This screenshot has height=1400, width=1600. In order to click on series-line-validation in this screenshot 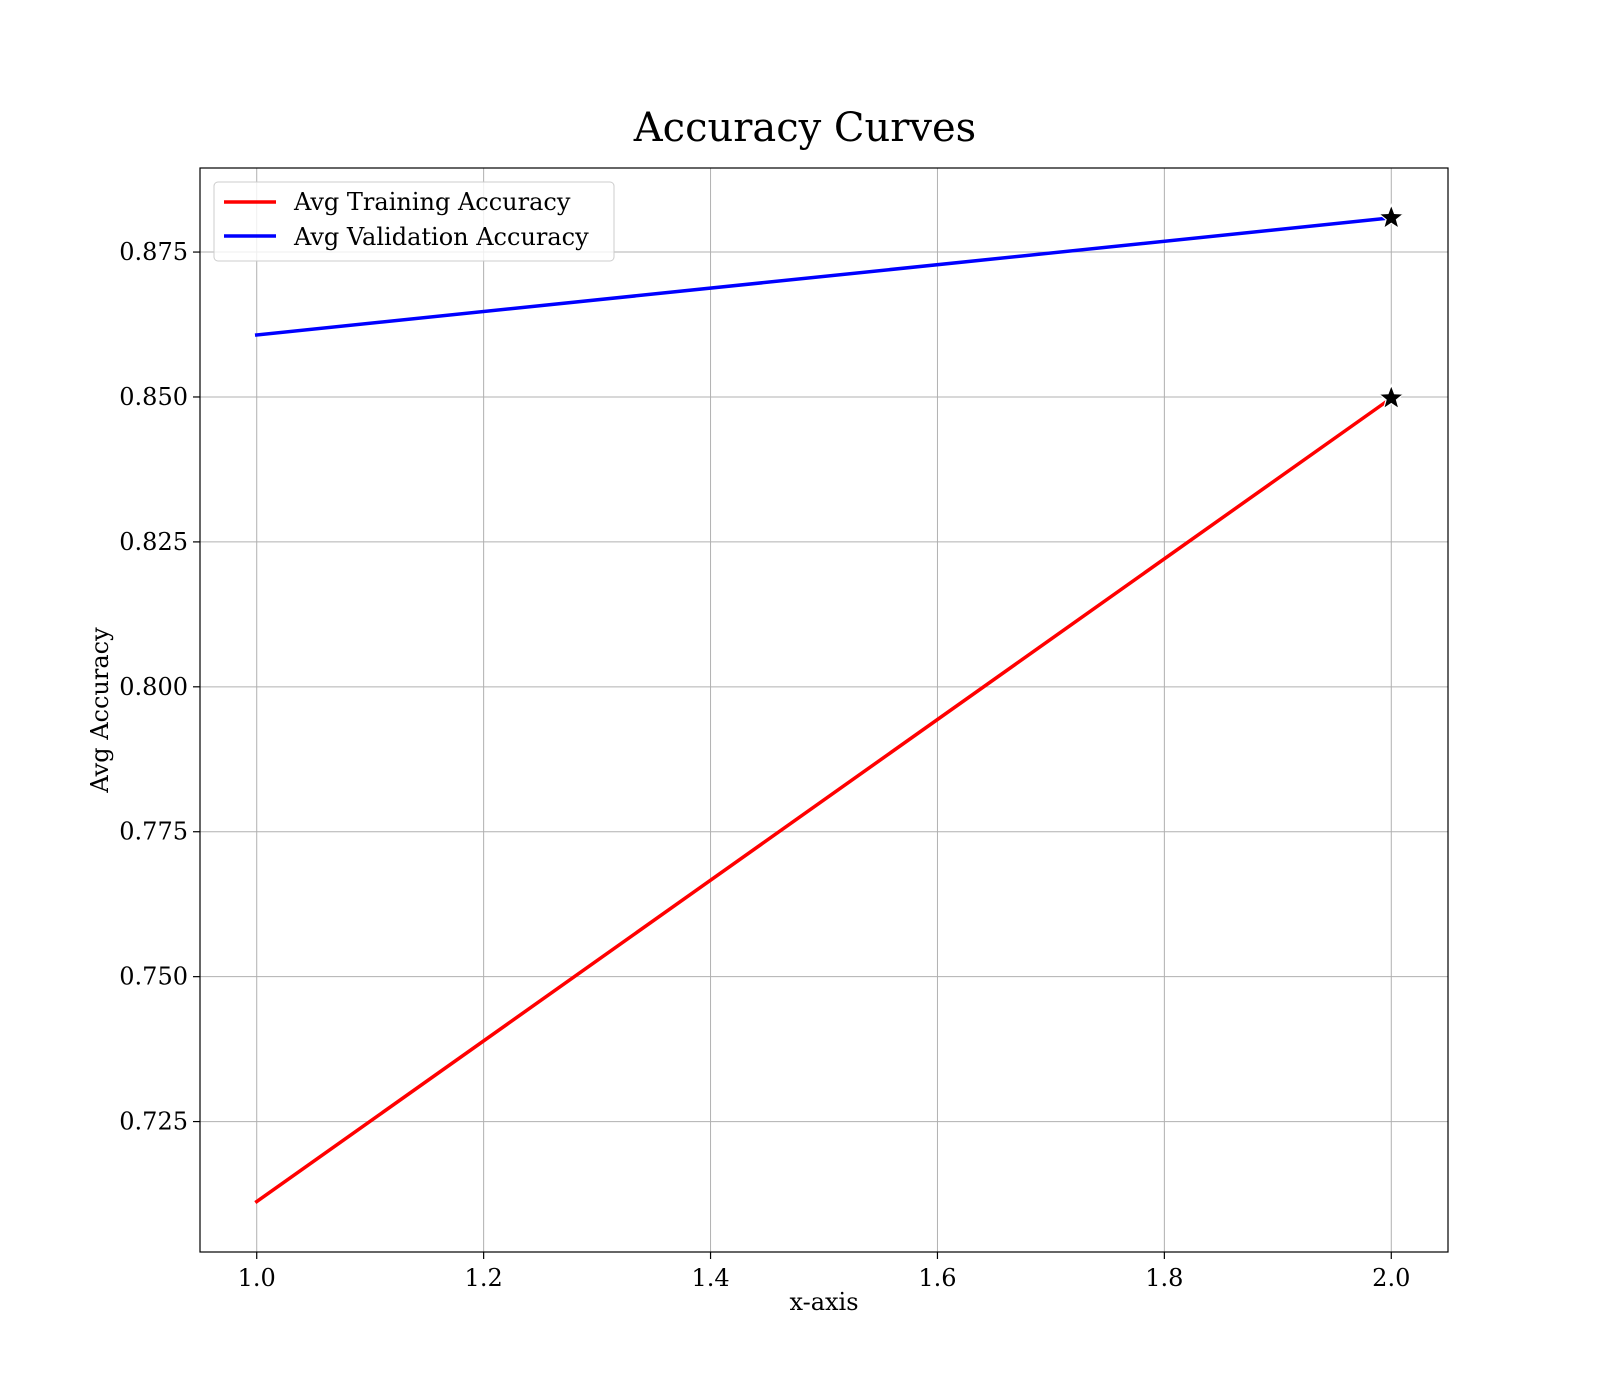, I will do `click(824, 276)`.